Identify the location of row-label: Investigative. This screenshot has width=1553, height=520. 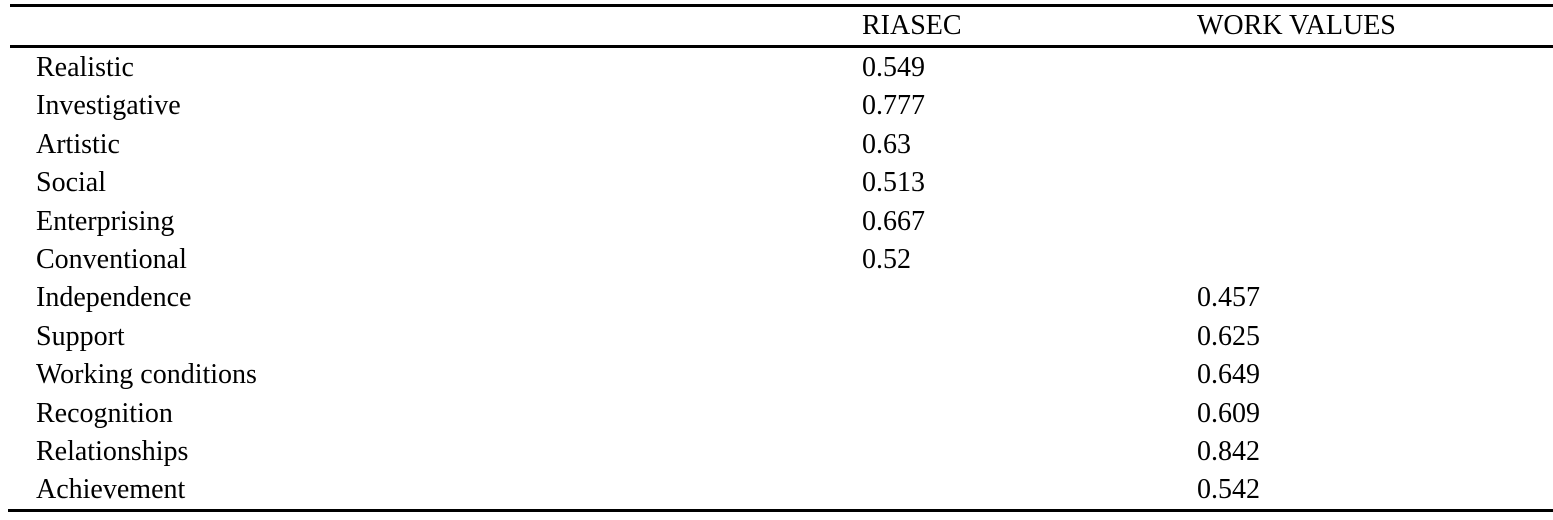
(108, 106).